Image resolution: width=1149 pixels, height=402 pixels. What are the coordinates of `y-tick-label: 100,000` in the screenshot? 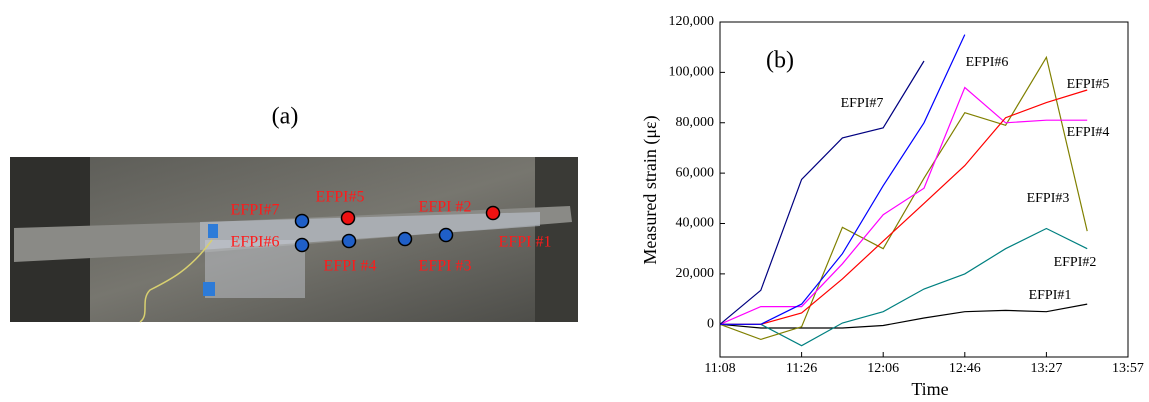 It's located at (692, 72).